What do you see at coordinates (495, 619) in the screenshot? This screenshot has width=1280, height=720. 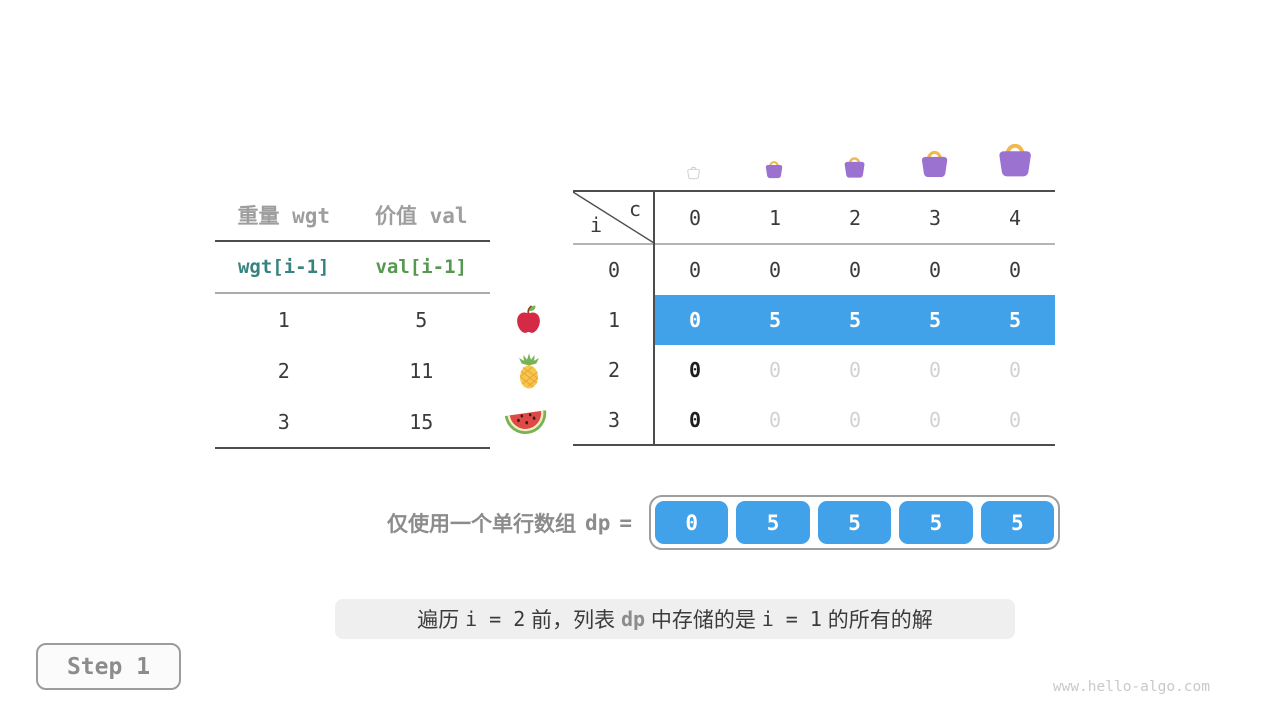 I see `caption-code: i = 2` at bounding box center [495, 619].